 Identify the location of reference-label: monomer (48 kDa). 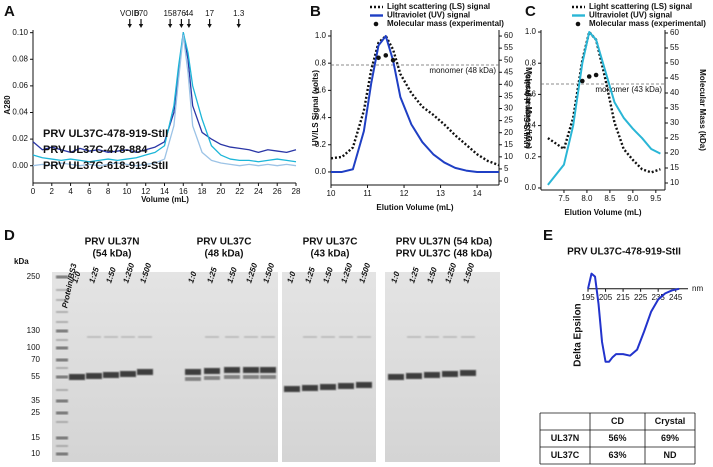
(462, 70).